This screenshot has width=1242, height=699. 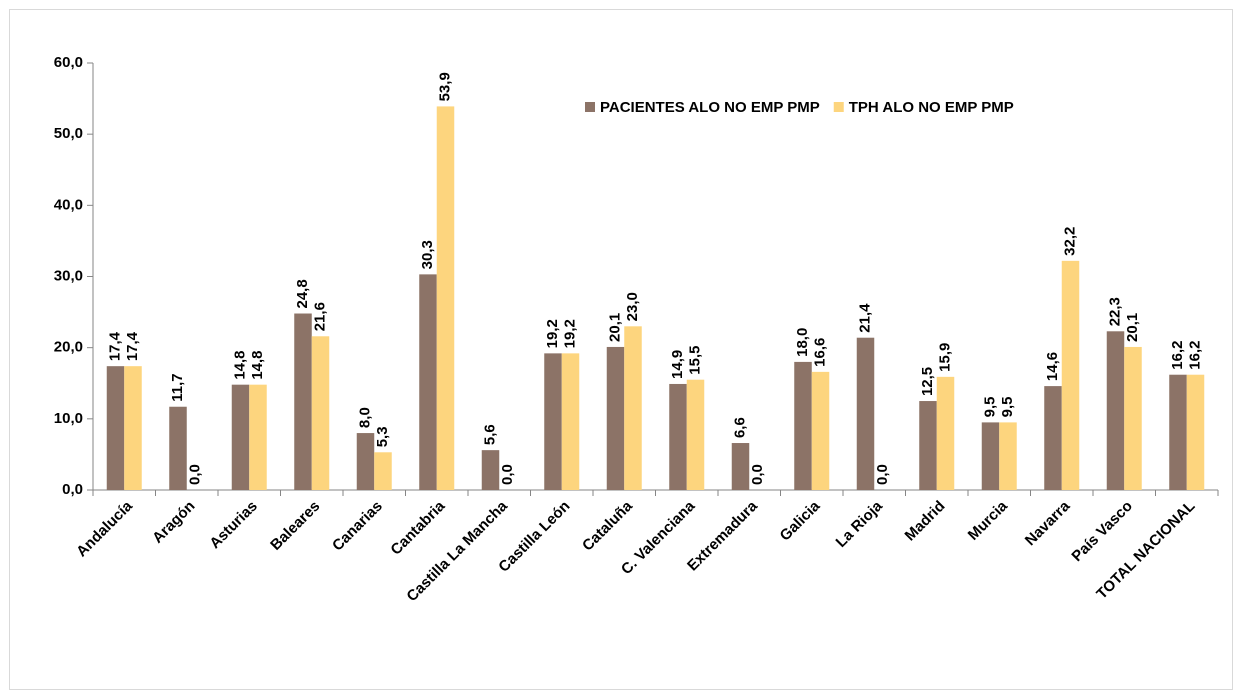 What do you see at coordinates (72, 489) in the screenshot?
I see `y-tick-label: 0,0` at bounding box center [72, 489].